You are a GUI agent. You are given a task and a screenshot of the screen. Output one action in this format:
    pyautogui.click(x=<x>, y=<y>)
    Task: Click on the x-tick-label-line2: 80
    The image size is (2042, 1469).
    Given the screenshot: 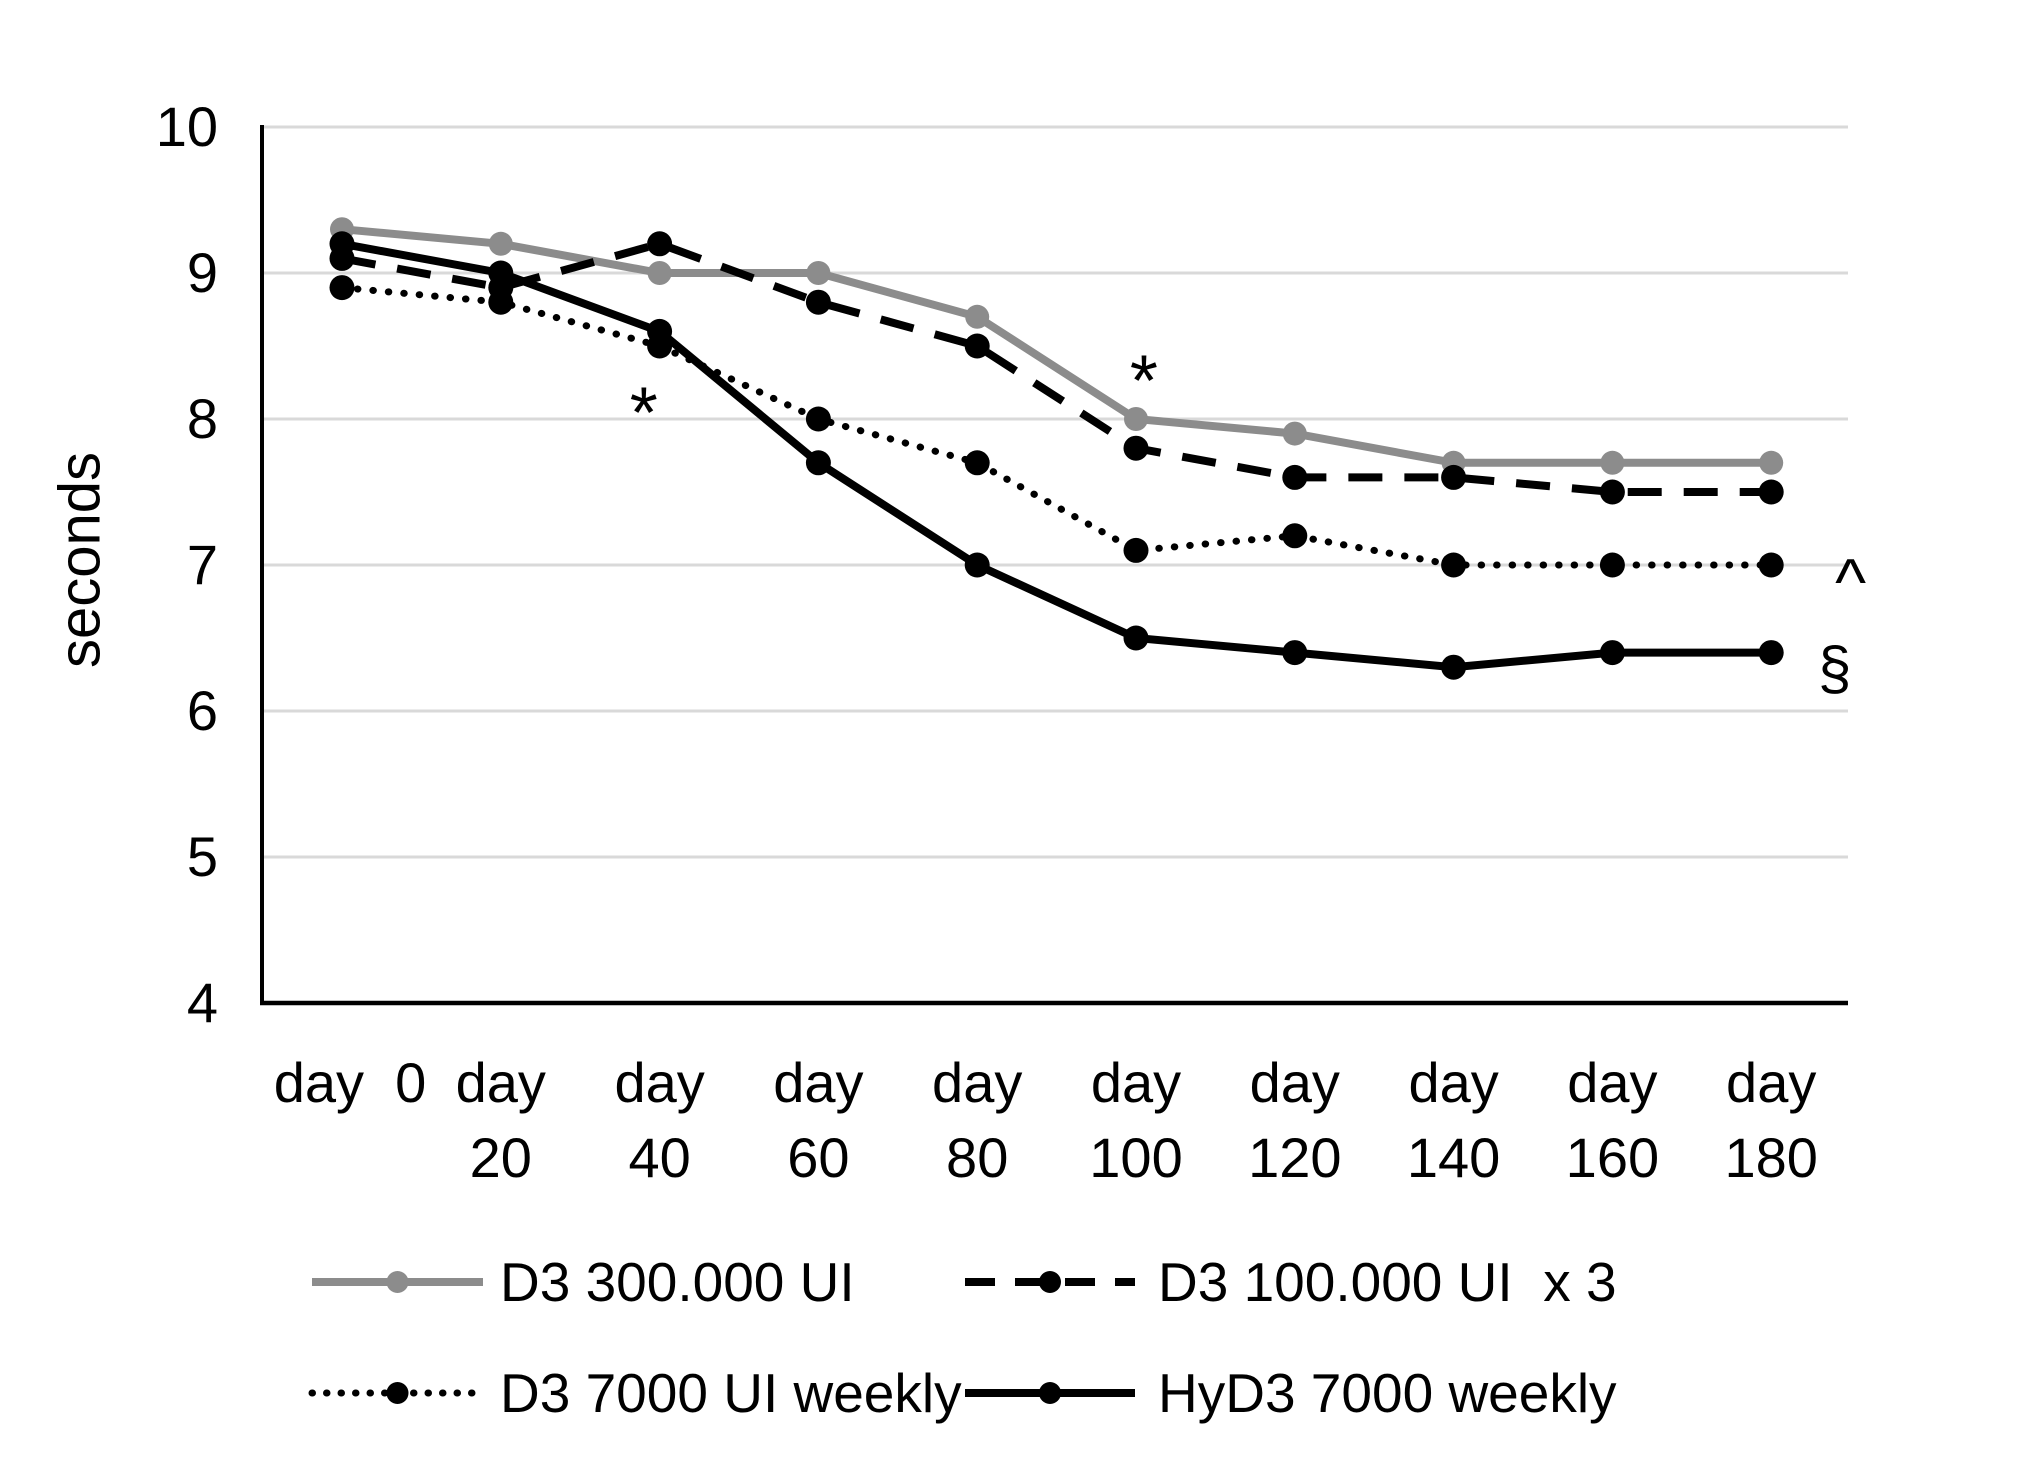 What is the action you would take?
    pyautogui.click(x=977, y=1157)
    